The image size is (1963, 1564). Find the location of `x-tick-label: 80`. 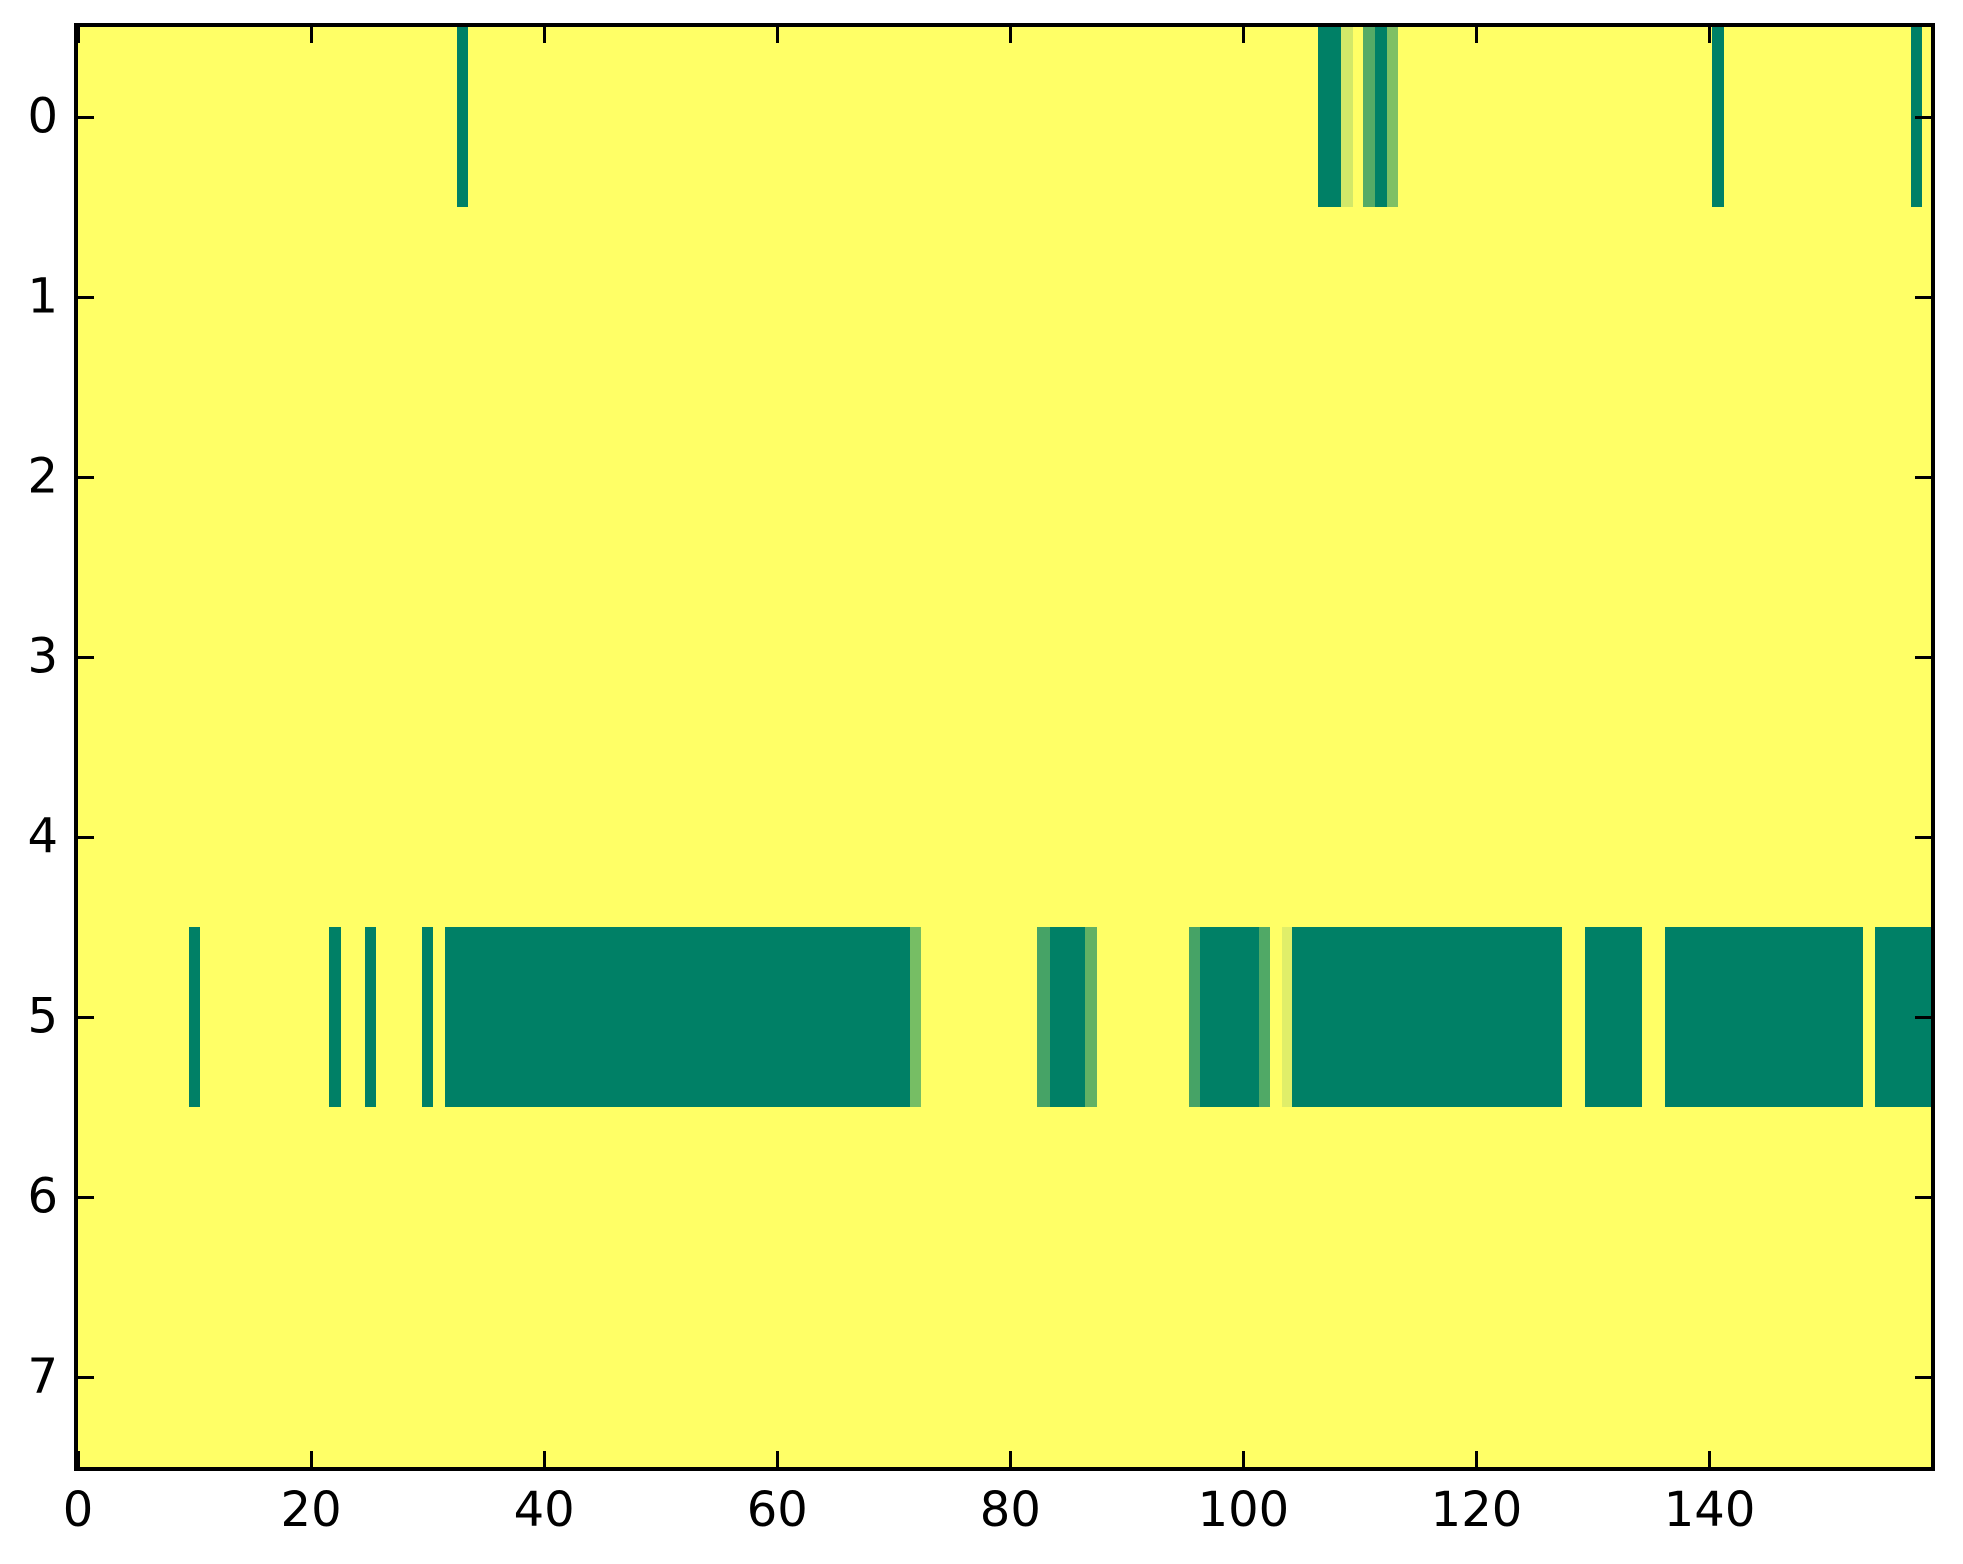

x-tick-label: 80 is located at coordinates (1010, 1510).